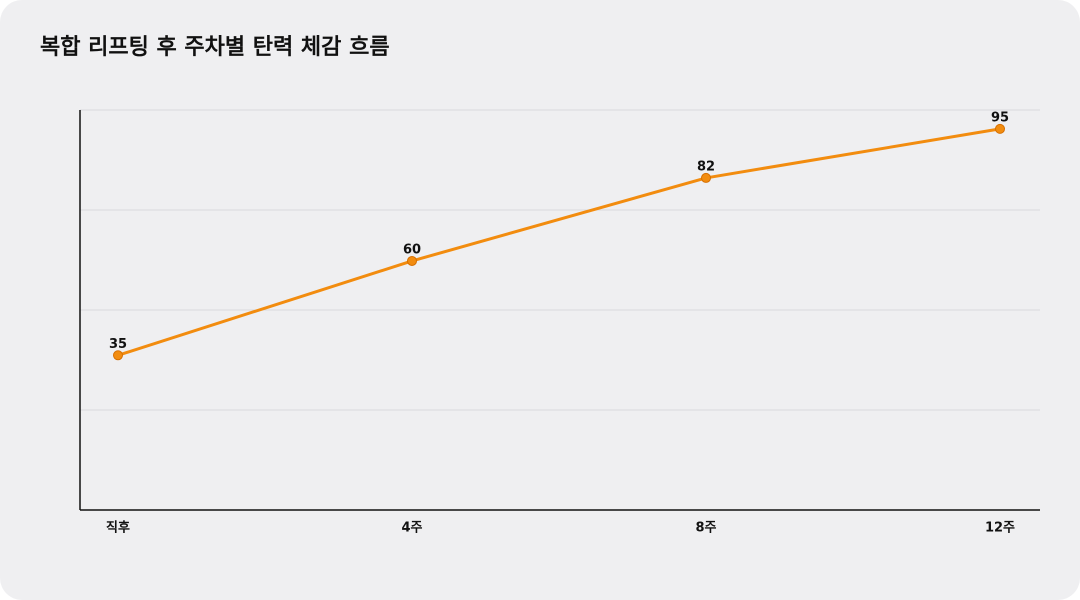 The image size is (1080, 600). Describe the element at coordinates (1000, 117) in the screenshot. I see `value-label: 95` at that location.